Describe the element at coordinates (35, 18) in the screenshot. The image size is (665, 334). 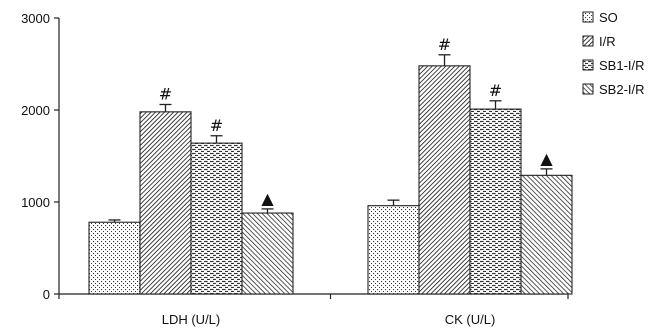
I see `y-tick-label: 3000` at that location.